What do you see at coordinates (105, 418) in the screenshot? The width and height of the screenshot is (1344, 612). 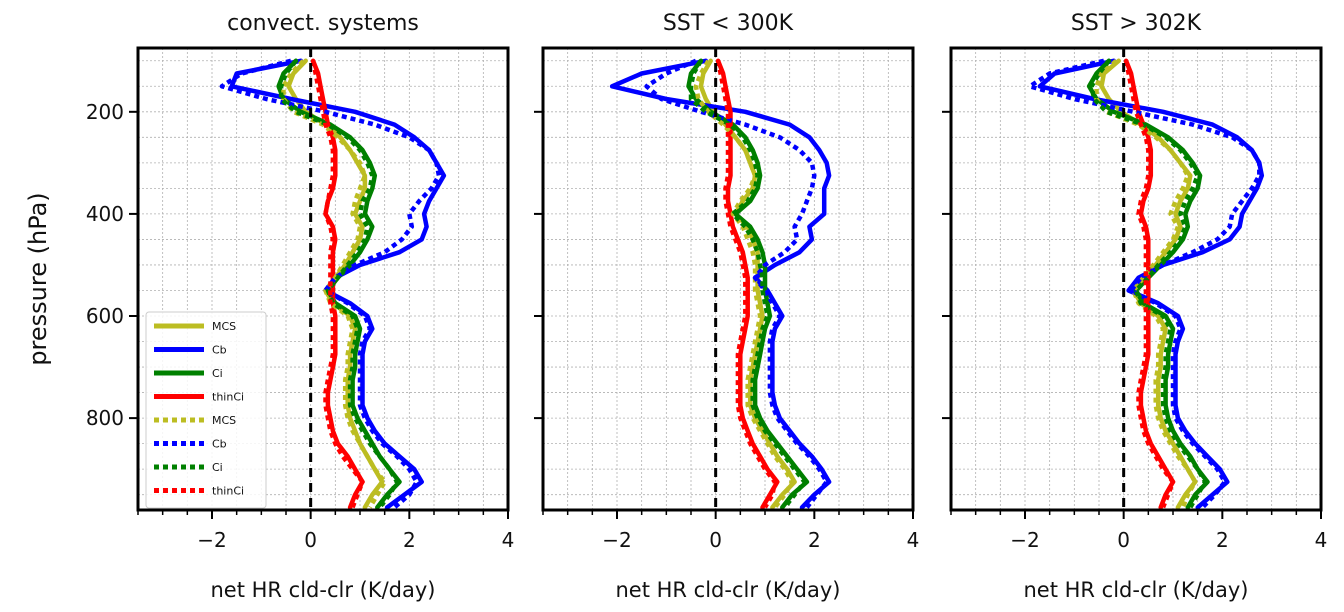 I see `y-tick-label: 800` at bounding box center [105, 418].